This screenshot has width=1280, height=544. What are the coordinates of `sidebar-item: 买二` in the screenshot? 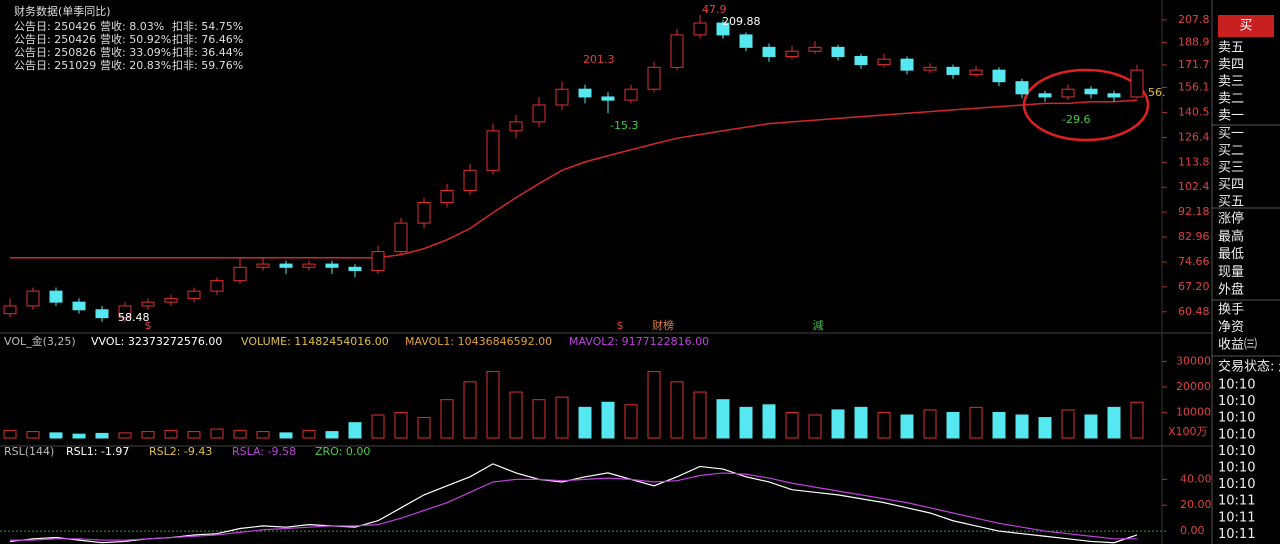 It's located at (1231, 151).